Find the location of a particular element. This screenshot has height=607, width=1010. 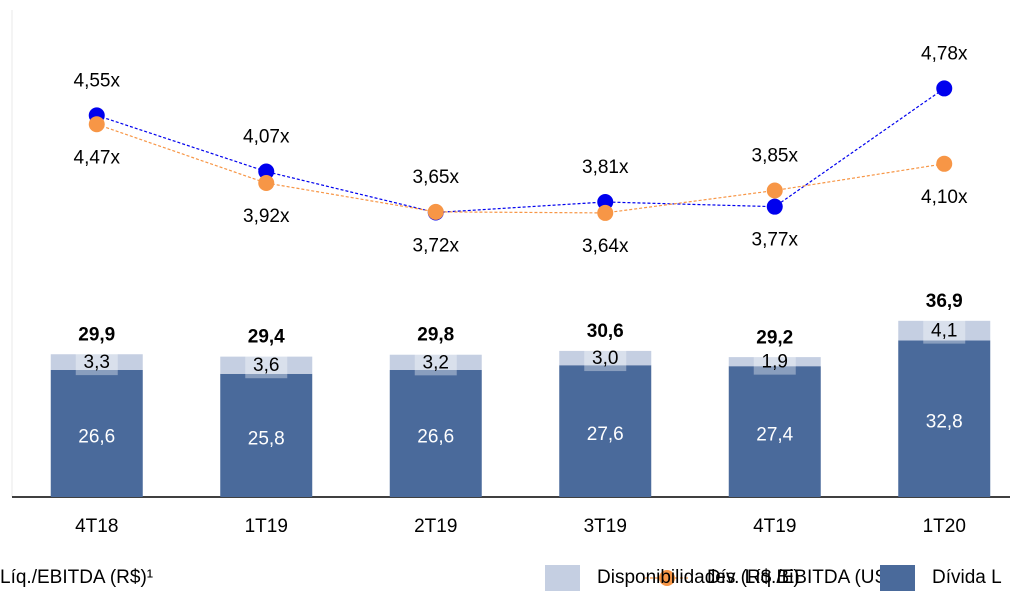

line-label: 4,55x is located at coordinates (97, 80).